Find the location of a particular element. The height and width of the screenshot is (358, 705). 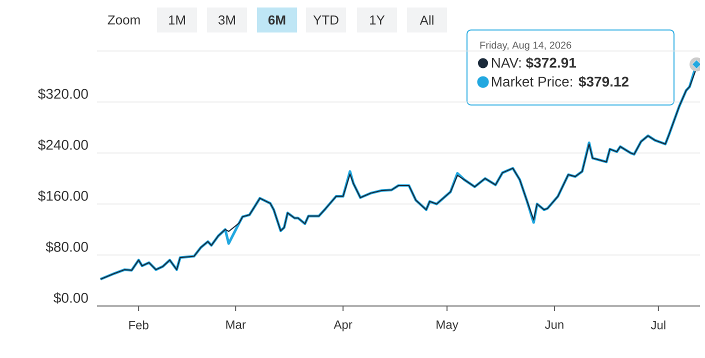

text: 1M is located at coordinates (176, 20).